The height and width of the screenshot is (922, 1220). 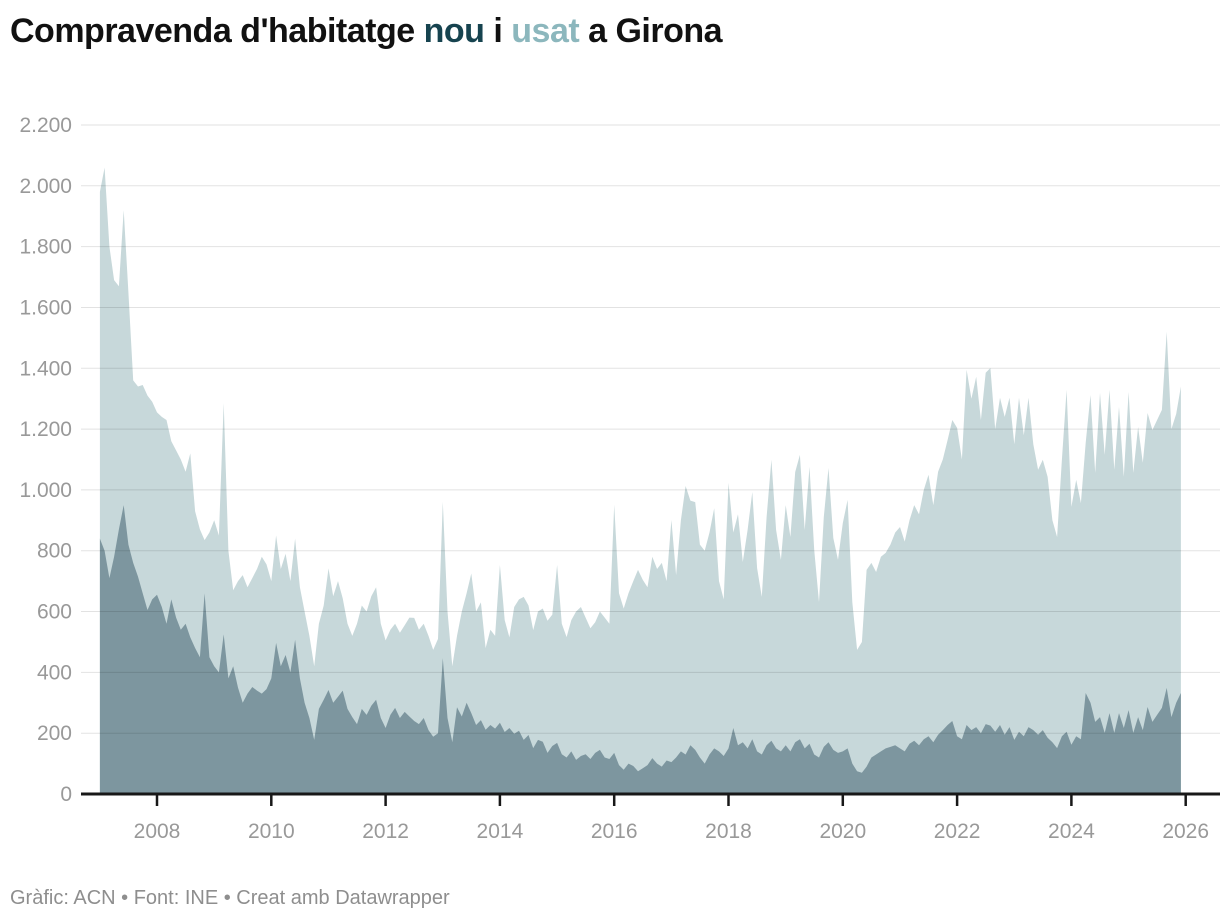 What do you see at coordinates (728, 831) in the screenshot?
I see `x-tick-label-2018: 2018` at bounding box center [728, 831].